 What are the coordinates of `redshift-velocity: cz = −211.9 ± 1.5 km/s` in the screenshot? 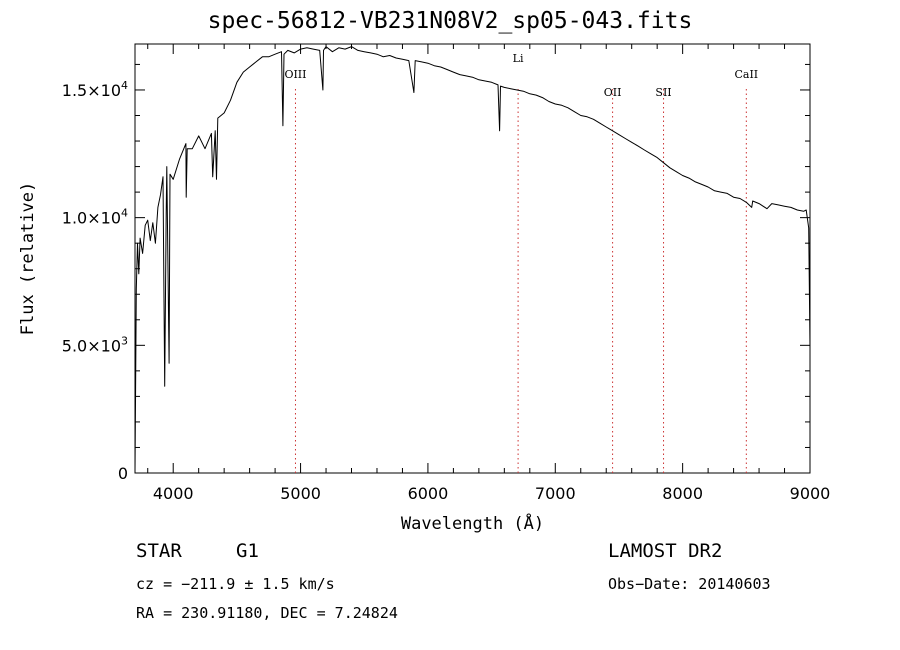 It's located at (235, 584).